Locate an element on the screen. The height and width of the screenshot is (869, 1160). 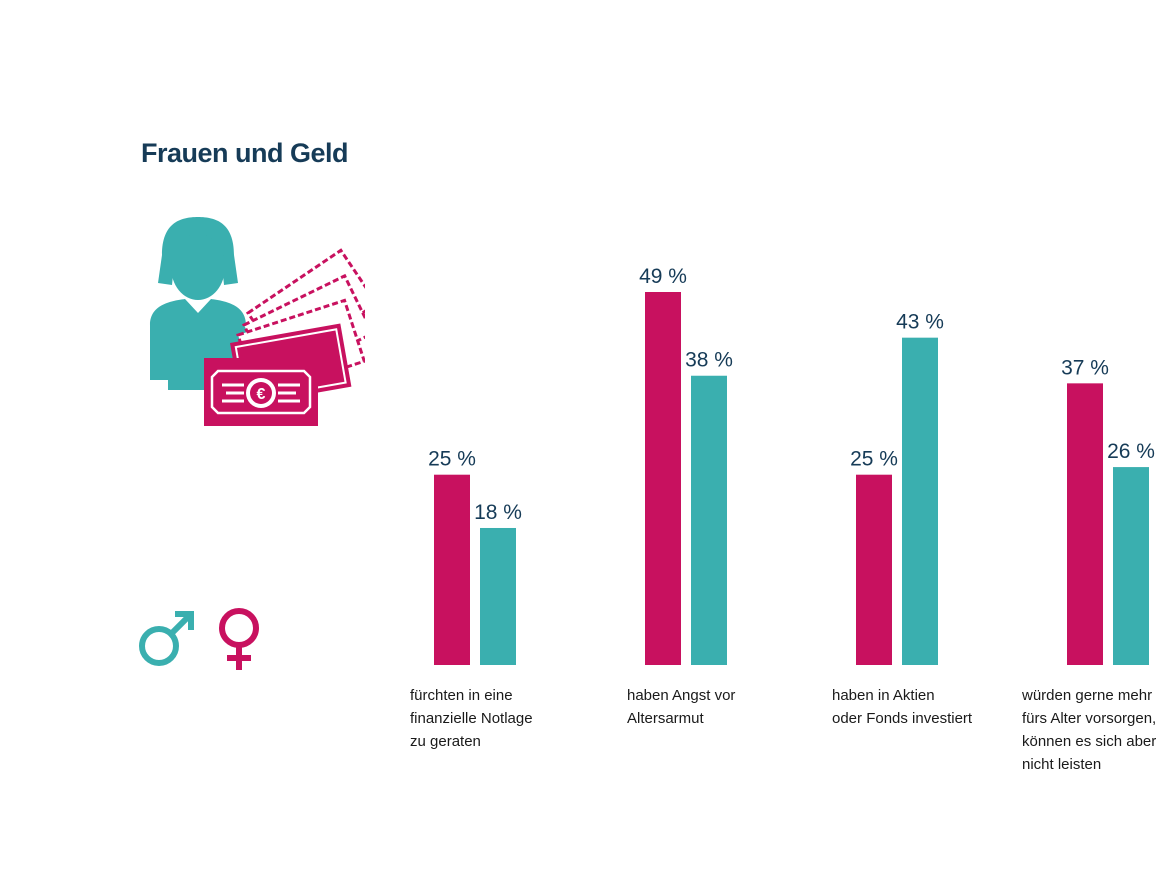
bar-group-1: 25 % 18 % is located at coordinates (475, 556).